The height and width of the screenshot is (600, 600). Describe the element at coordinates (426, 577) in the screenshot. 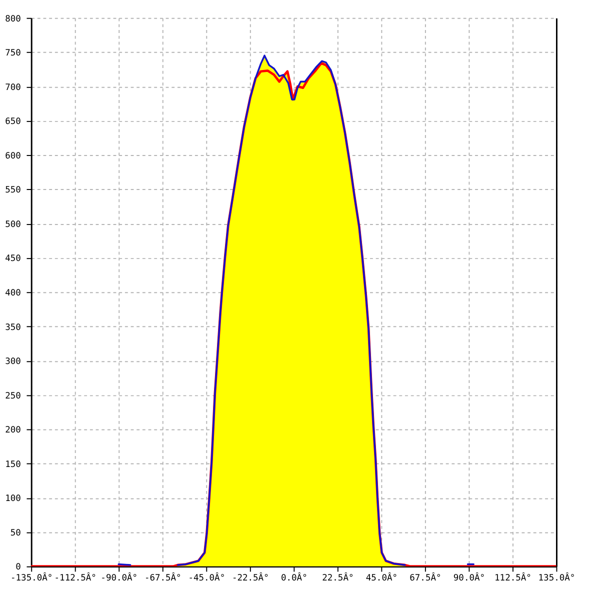

I see `x-tick-label: 67.5Â°` at that location.